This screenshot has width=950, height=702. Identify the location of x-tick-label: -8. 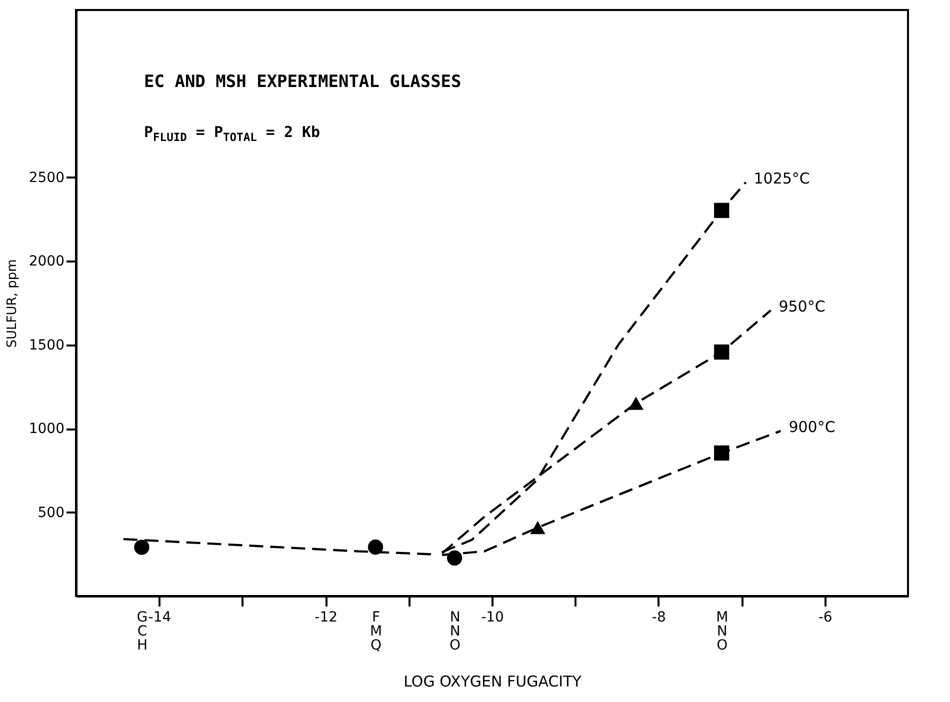
(659, 618).